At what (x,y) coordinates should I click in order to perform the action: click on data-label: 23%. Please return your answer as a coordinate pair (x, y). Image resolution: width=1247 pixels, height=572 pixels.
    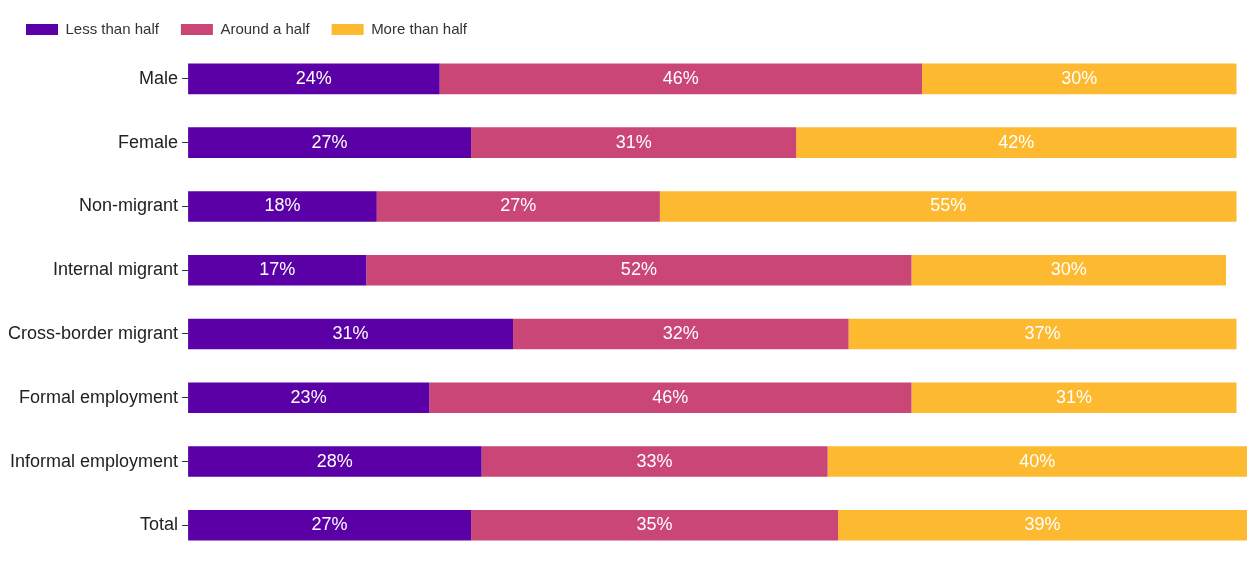
    Looking at the image, I should click on (308, 396).